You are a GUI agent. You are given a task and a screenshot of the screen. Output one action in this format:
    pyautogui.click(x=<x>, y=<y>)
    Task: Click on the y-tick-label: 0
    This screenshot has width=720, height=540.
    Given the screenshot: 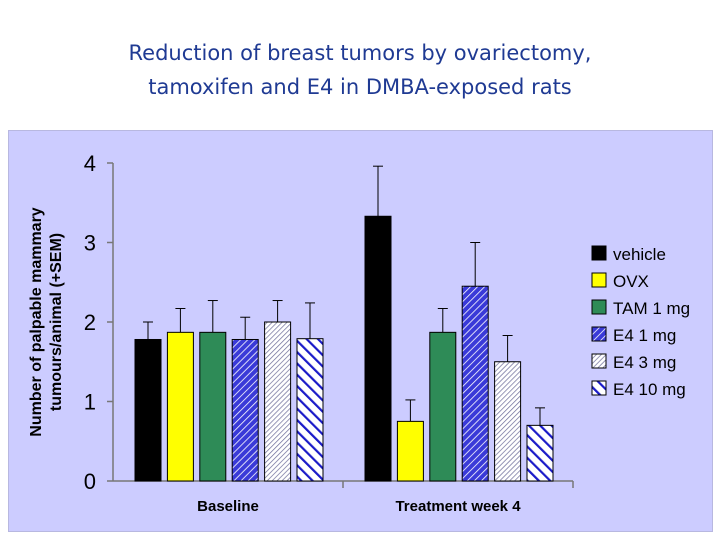 What is the action you would take?
    pyautogui.click(x=90, y=481)
    